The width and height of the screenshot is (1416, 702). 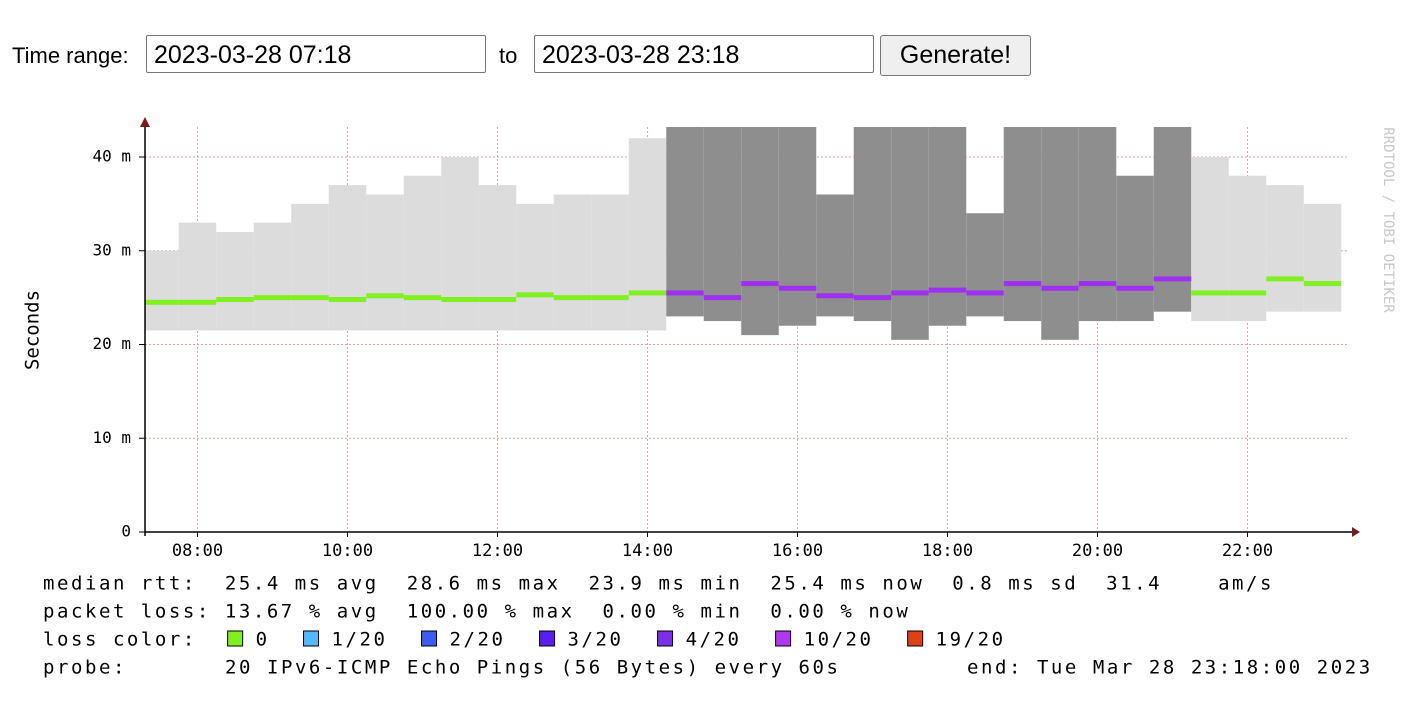 I want to click on x-tick-label: 22:00, so click(x=1247, y=551).